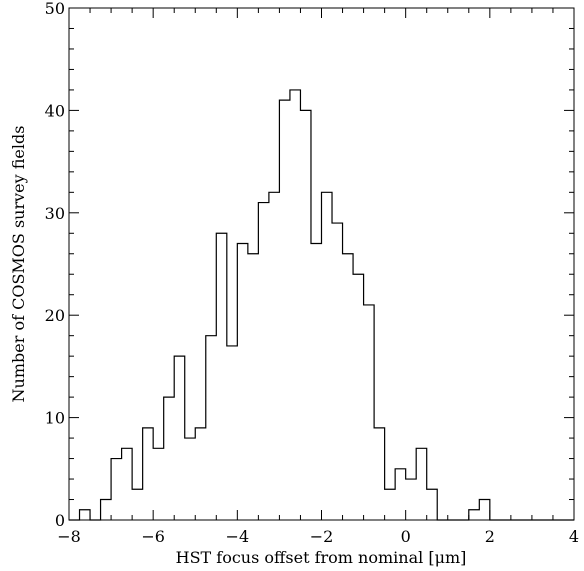  What do you see at coordinates (55, 315) in the screenshot?
I see `y-tick-label: 20` at bounding box center [55, 315].